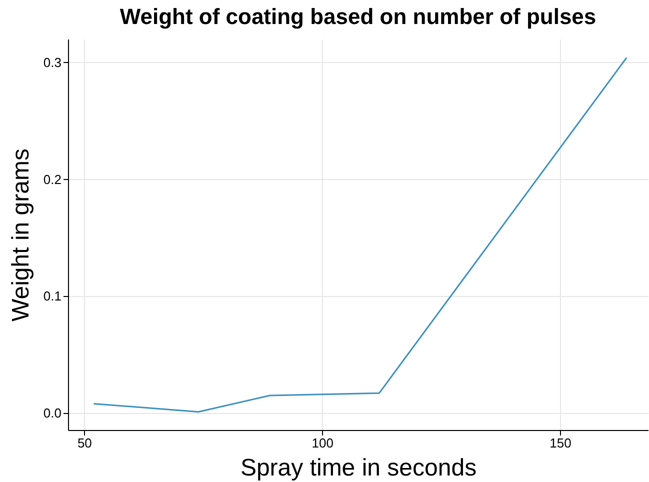 Image resolution: width=649 pixels, height=482 pixels. What do you see at coordinates (20, 235) in the screenshot?
I see `y-axis-title: Weight in grams` at bounding box center [20, 235].